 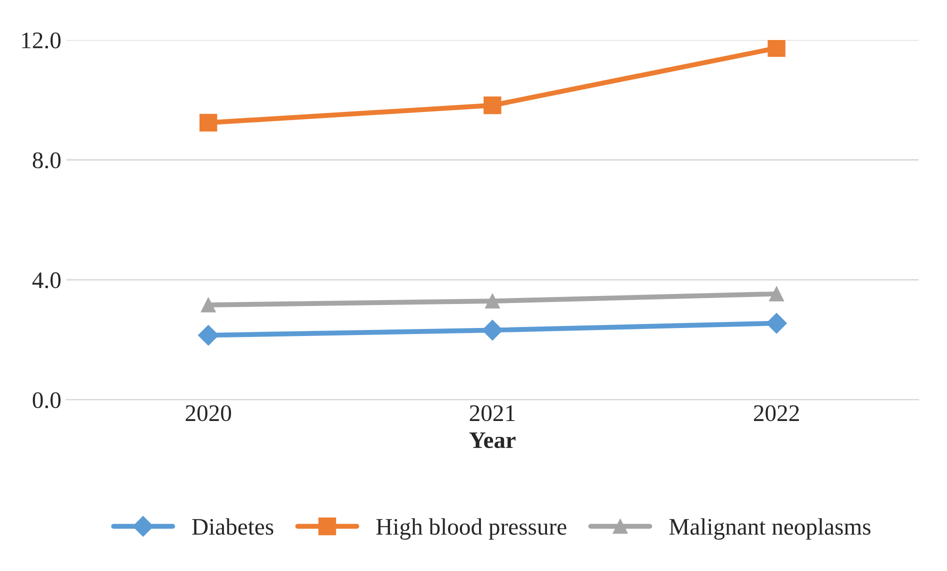 I want to click on y-tick-label: 12.0, so click(x=41, y=40).